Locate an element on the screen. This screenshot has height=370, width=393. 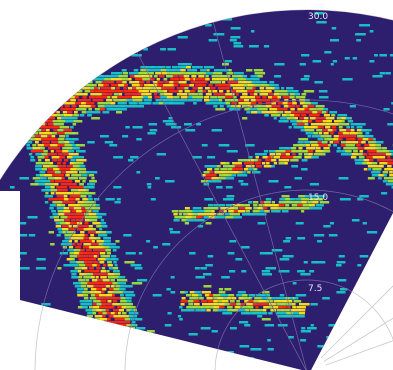
range-label-7-5: 7.5 is located at coordinates (315, 289).